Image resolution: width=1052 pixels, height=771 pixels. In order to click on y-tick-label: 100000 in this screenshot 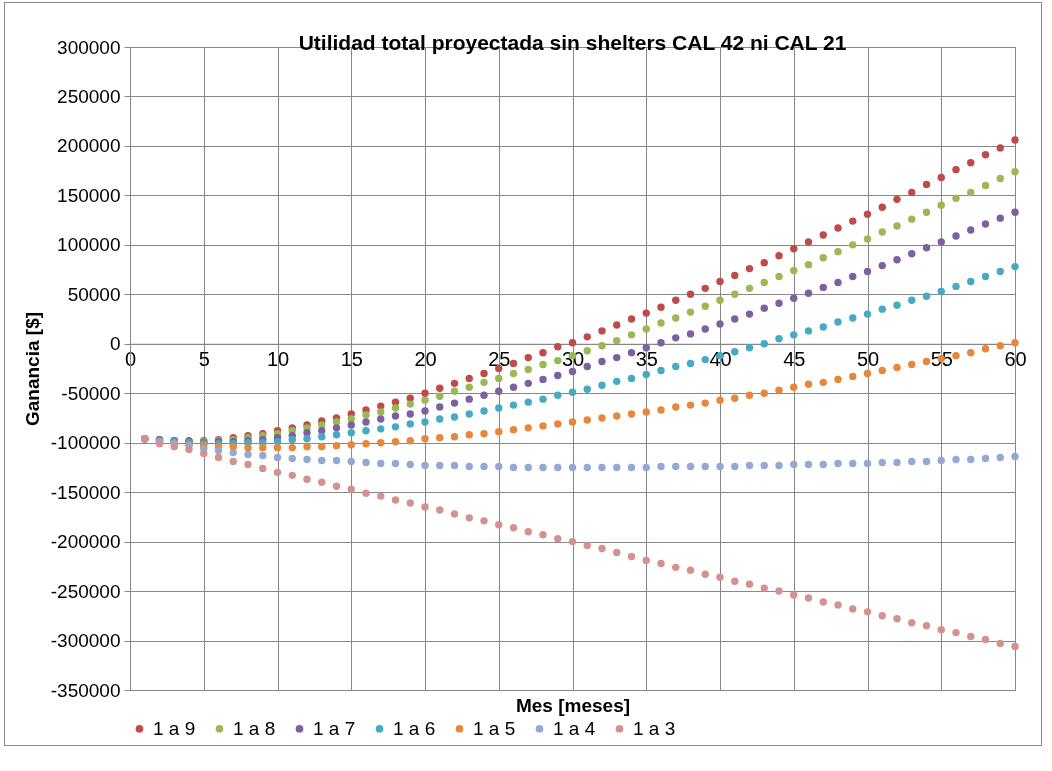, I will do `click(89, 245)`.